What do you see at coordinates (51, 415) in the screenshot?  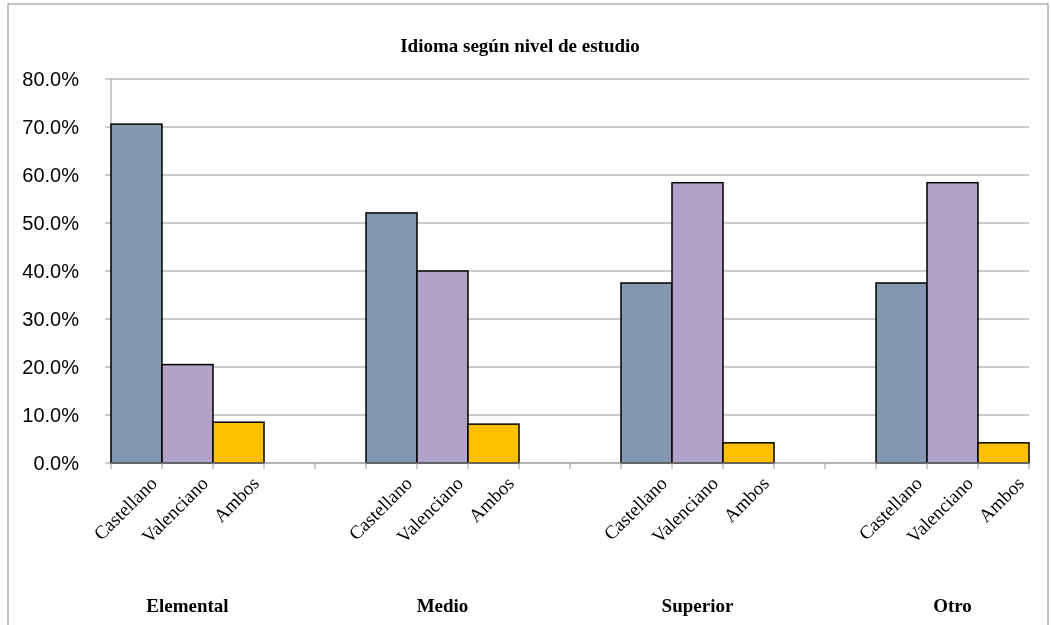 I see `y-tick-label: 10.0%` at bounding box center [51, 415].